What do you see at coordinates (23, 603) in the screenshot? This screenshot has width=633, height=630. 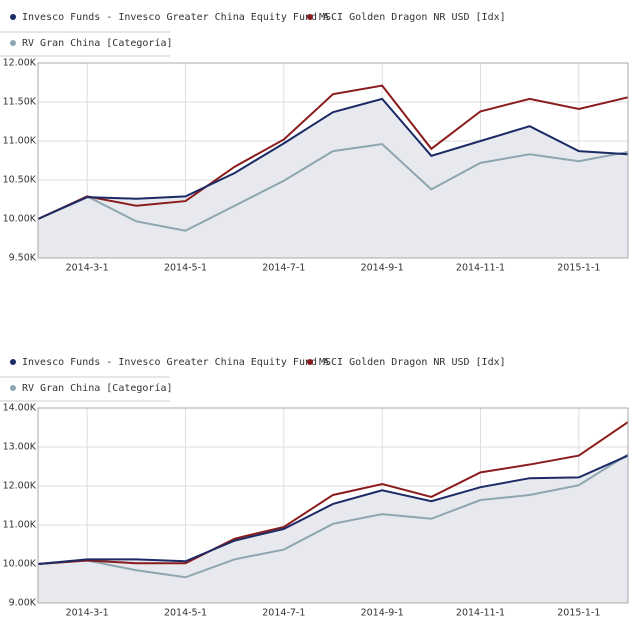 I see `y-tick-label: 9.00K` at bounding box center [23, 603].